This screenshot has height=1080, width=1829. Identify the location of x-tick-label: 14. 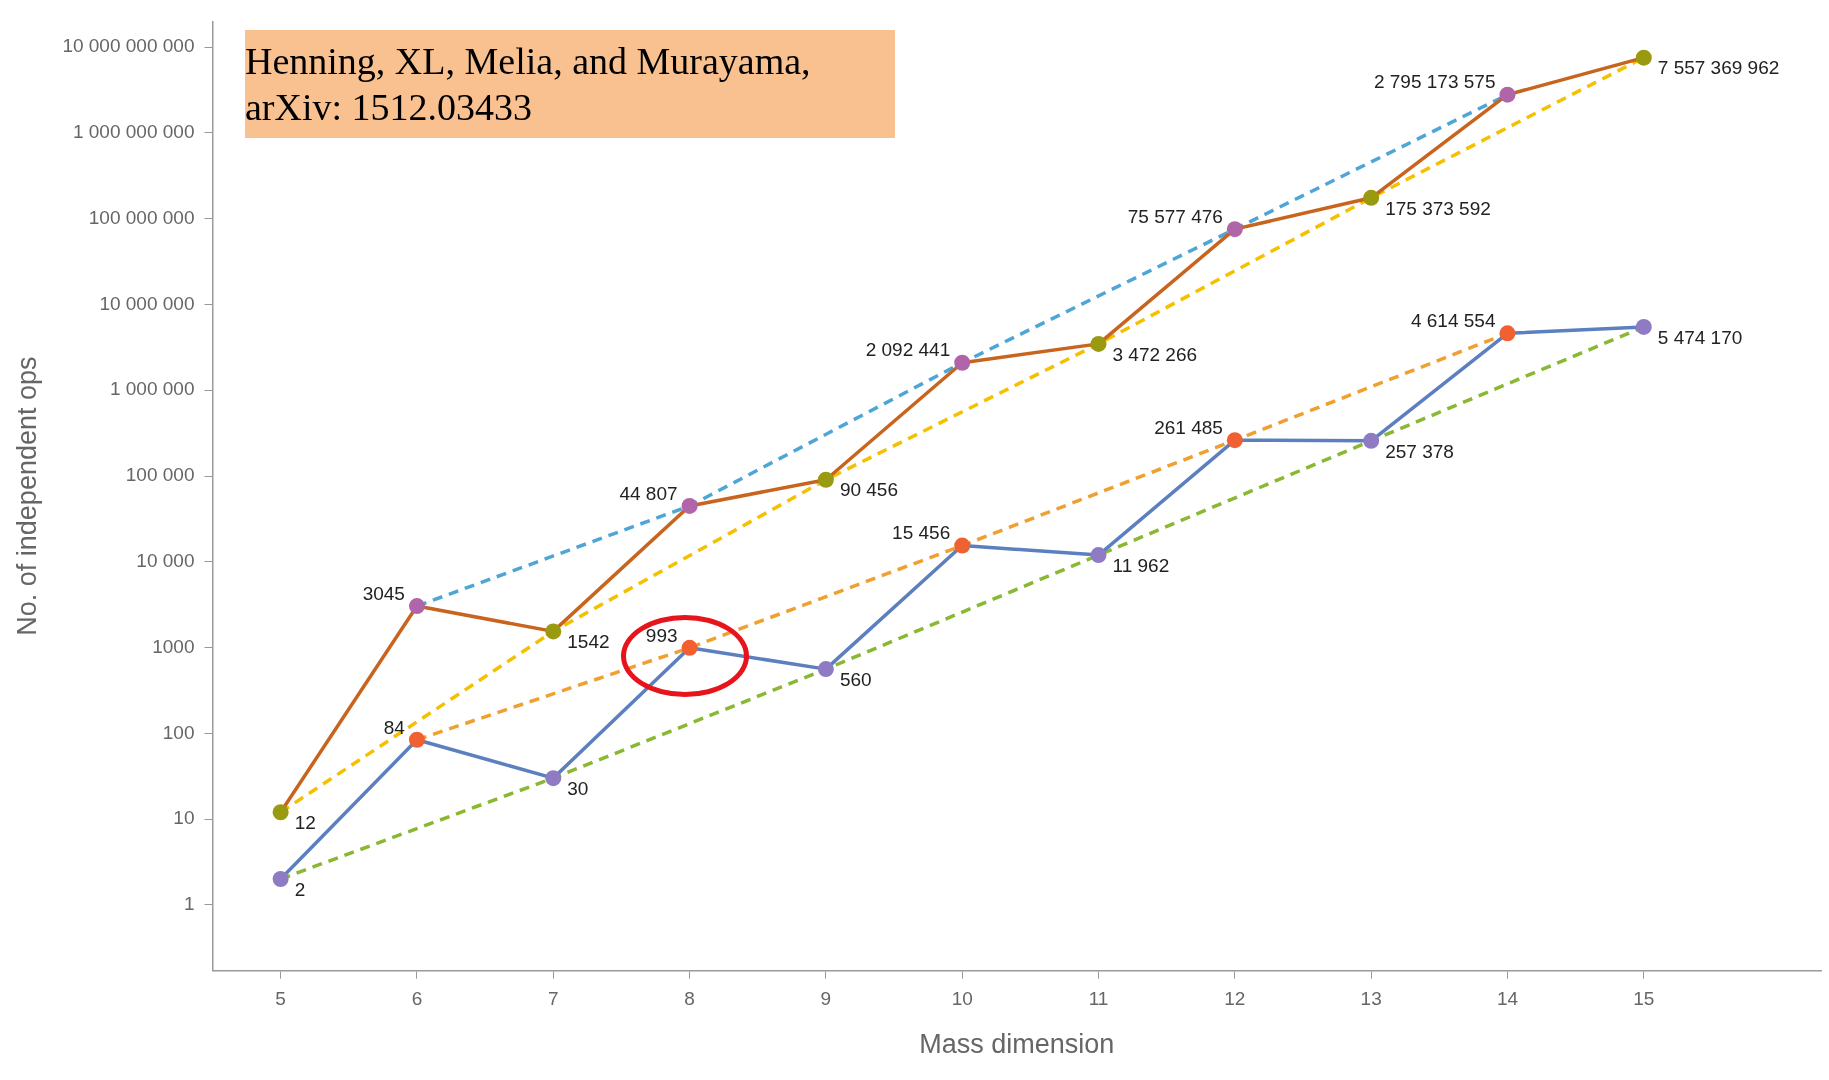
(1507, 999).